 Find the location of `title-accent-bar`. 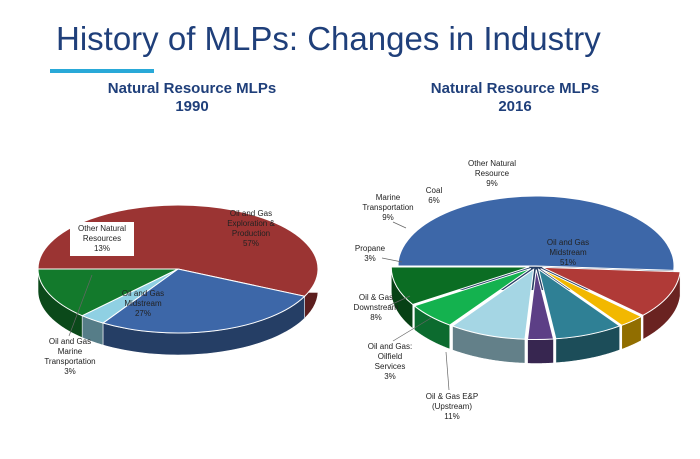

title-accent-bar is located at coordinates (102, 71).